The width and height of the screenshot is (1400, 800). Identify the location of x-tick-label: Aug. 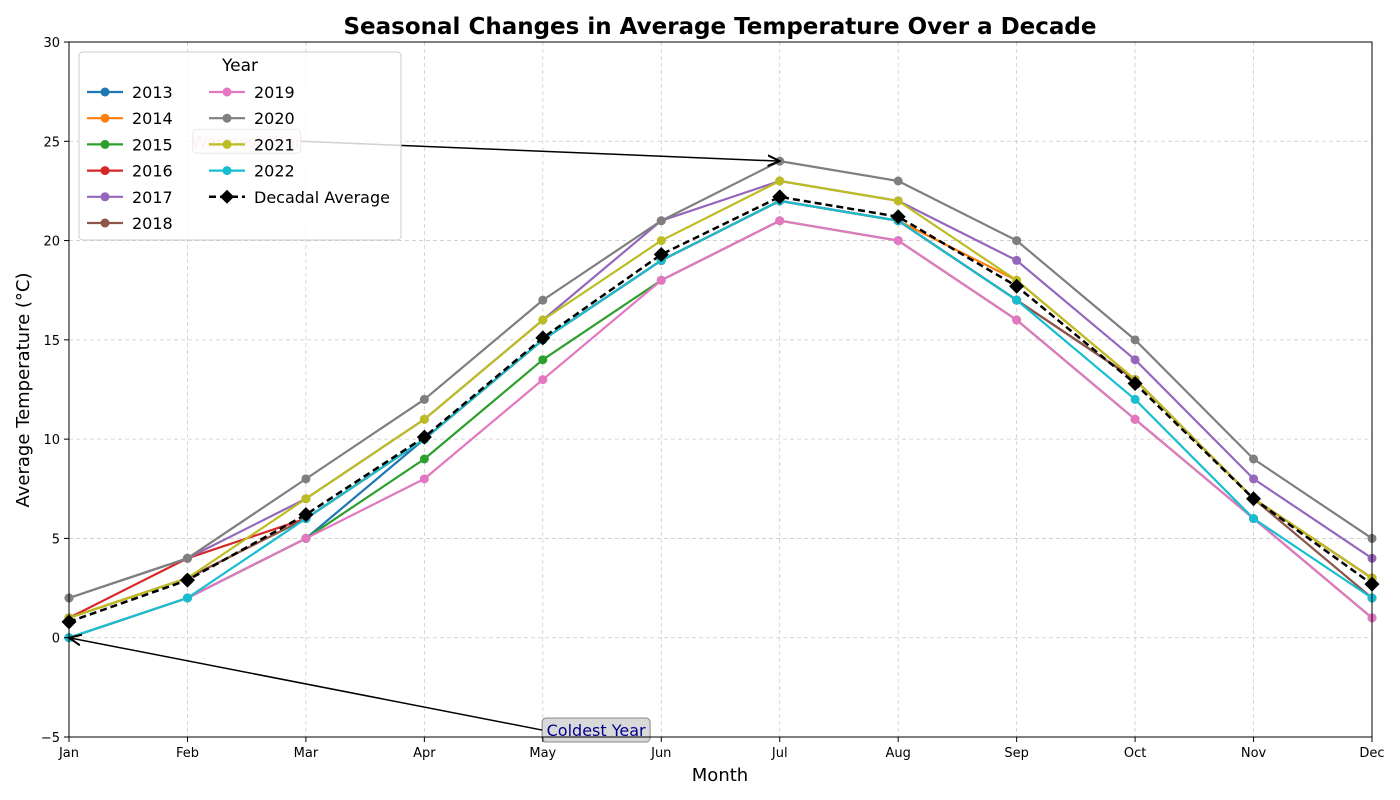
(897, 753).